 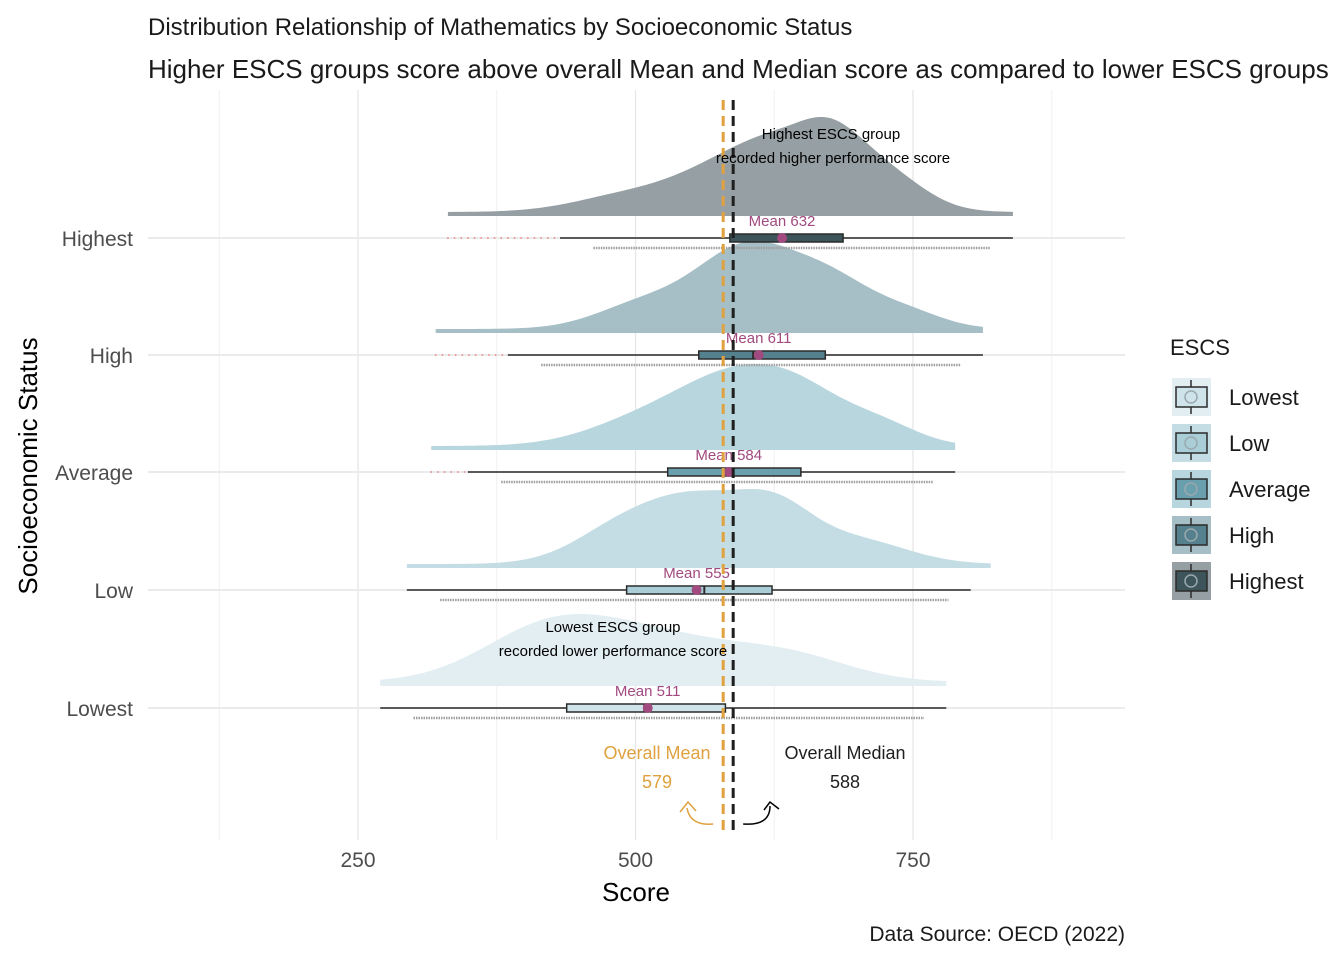 I want to click on median-arrow-head, so click(x=771, y=805).